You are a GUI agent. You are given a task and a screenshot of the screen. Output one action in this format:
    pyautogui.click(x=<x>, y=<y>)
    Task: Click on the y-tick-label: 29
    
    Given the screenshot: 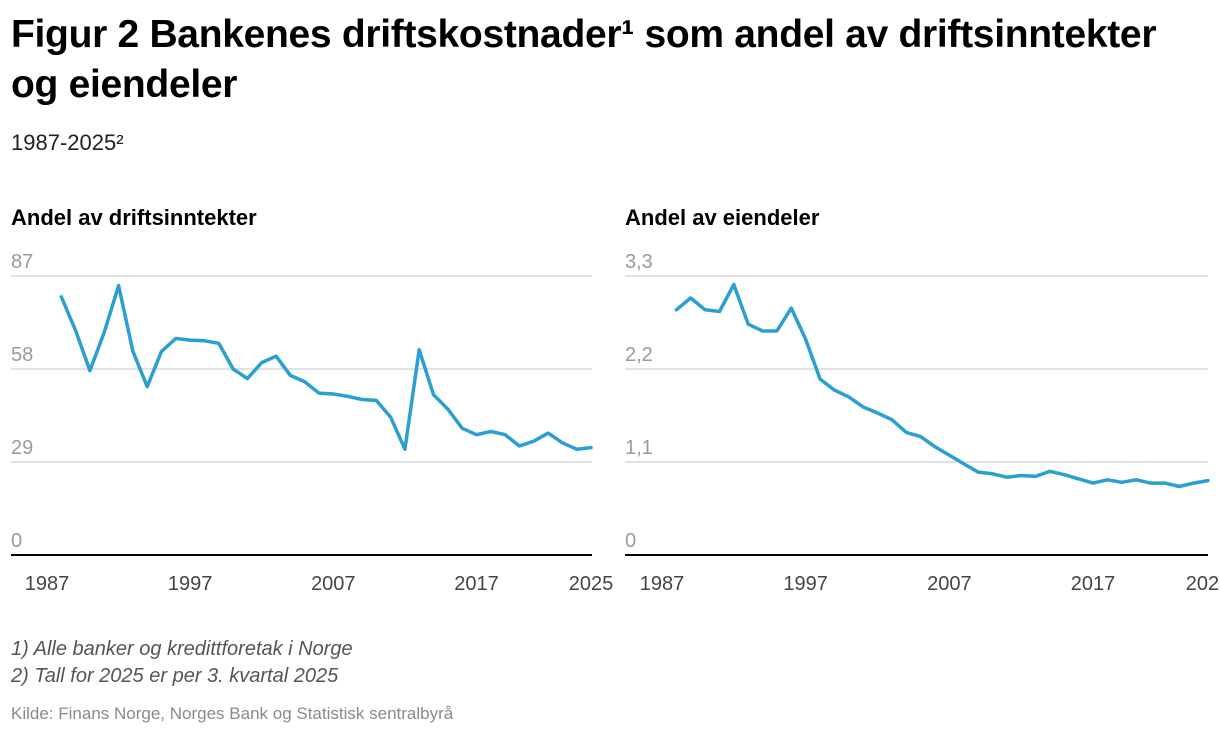 What is the action you would take?
    pyautogui.click(x=22, y=448)
    